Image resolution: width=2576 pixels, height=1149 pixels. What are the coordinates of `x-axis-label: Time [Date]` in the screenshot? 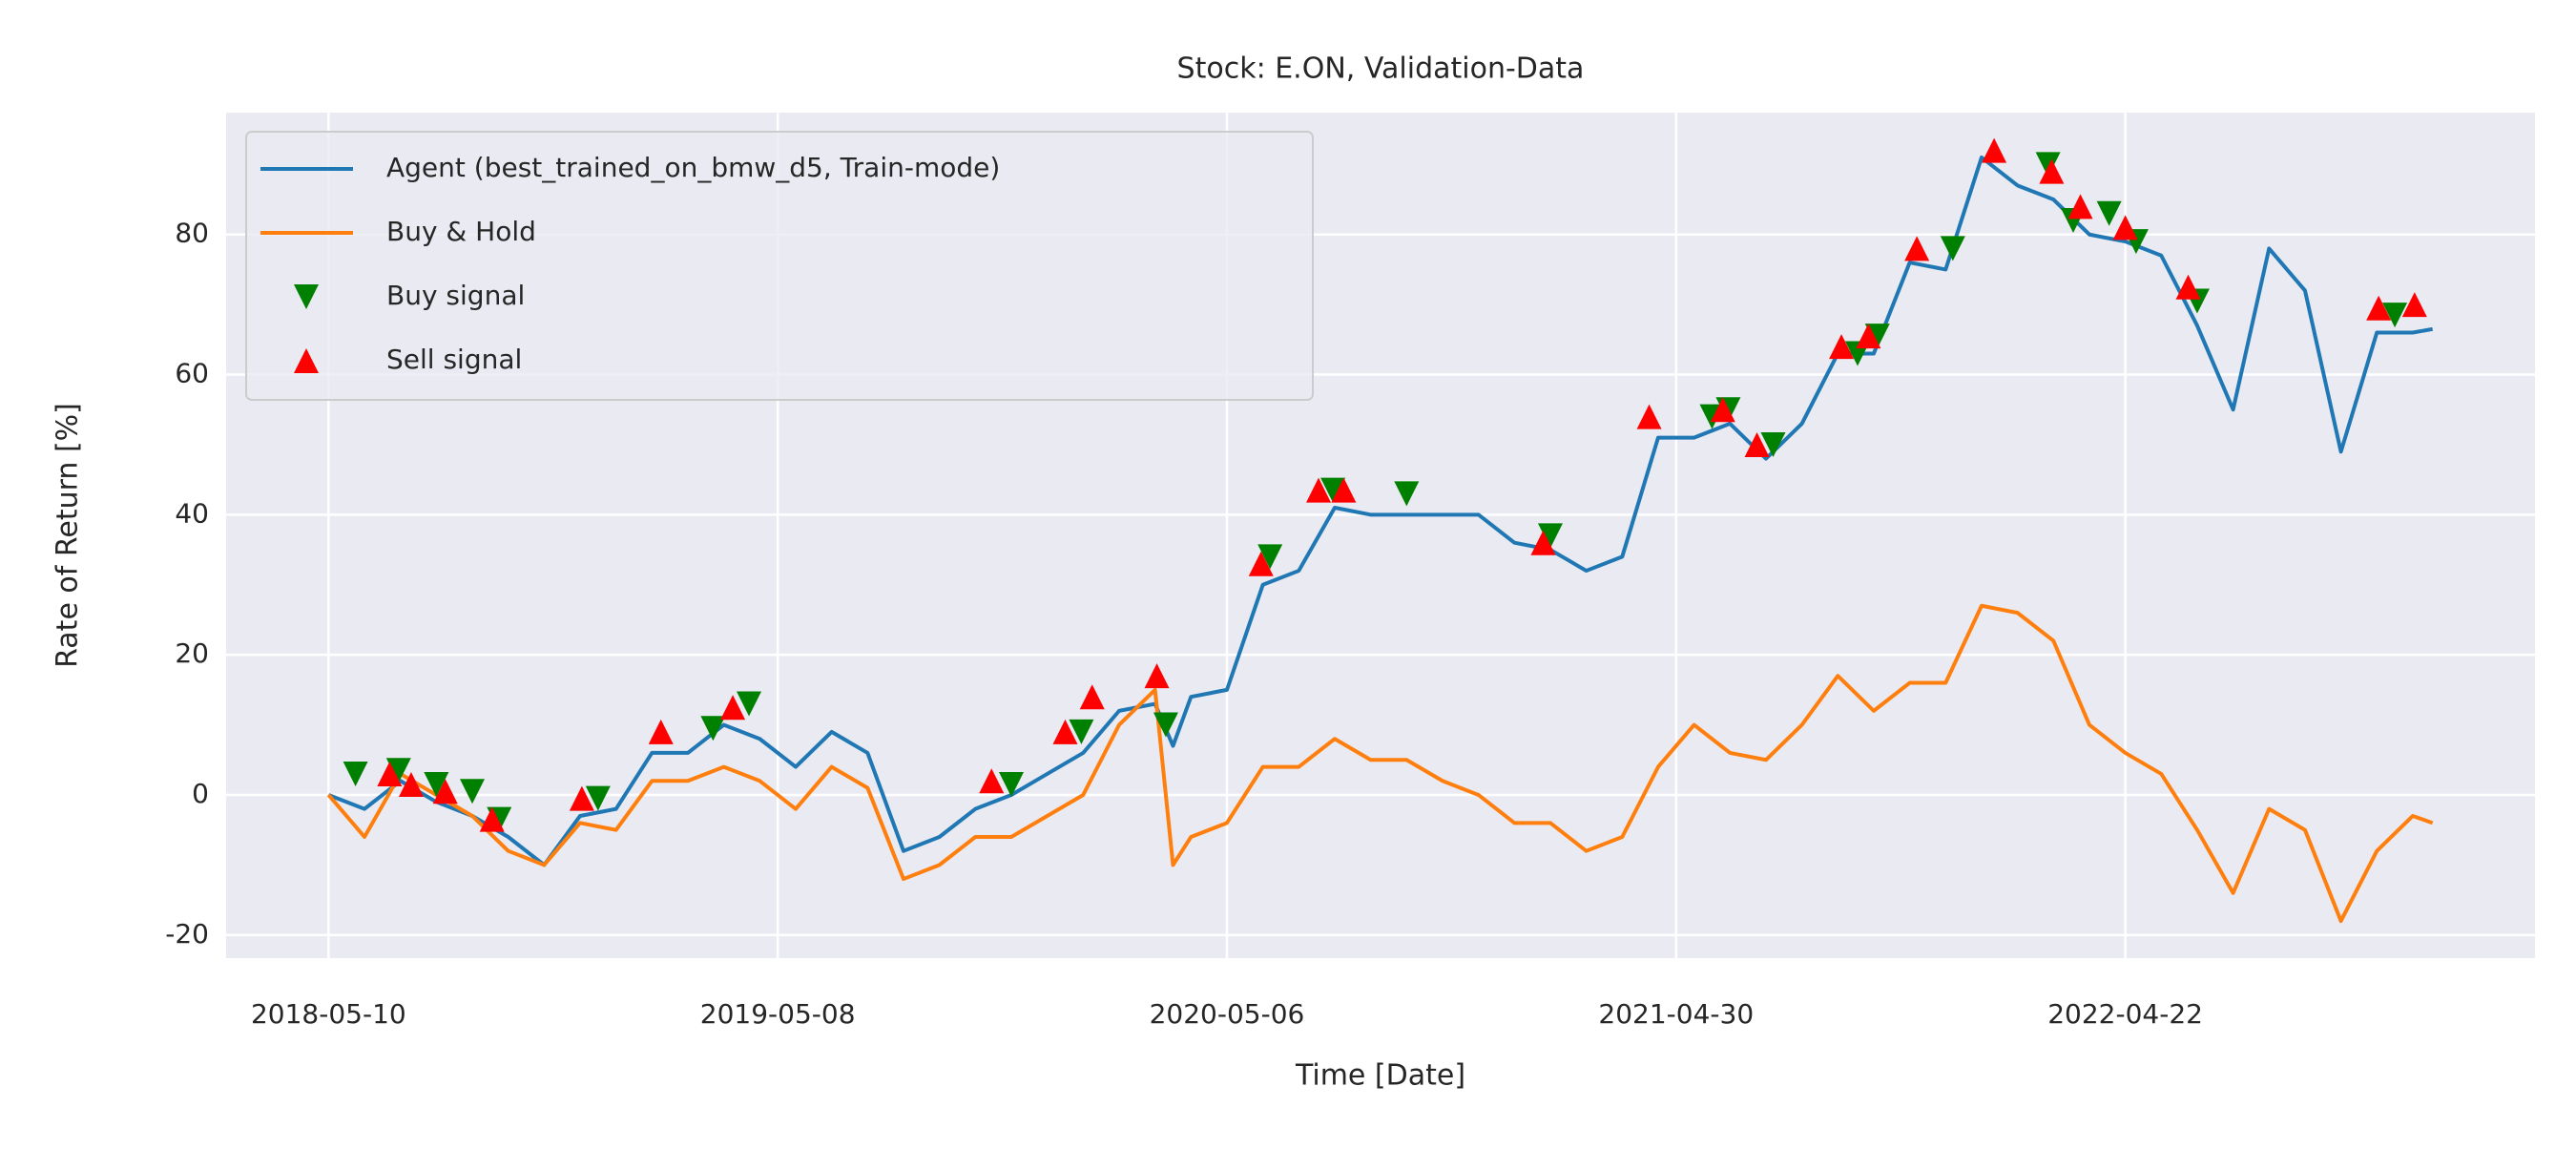 It's located at (1380, 1076).